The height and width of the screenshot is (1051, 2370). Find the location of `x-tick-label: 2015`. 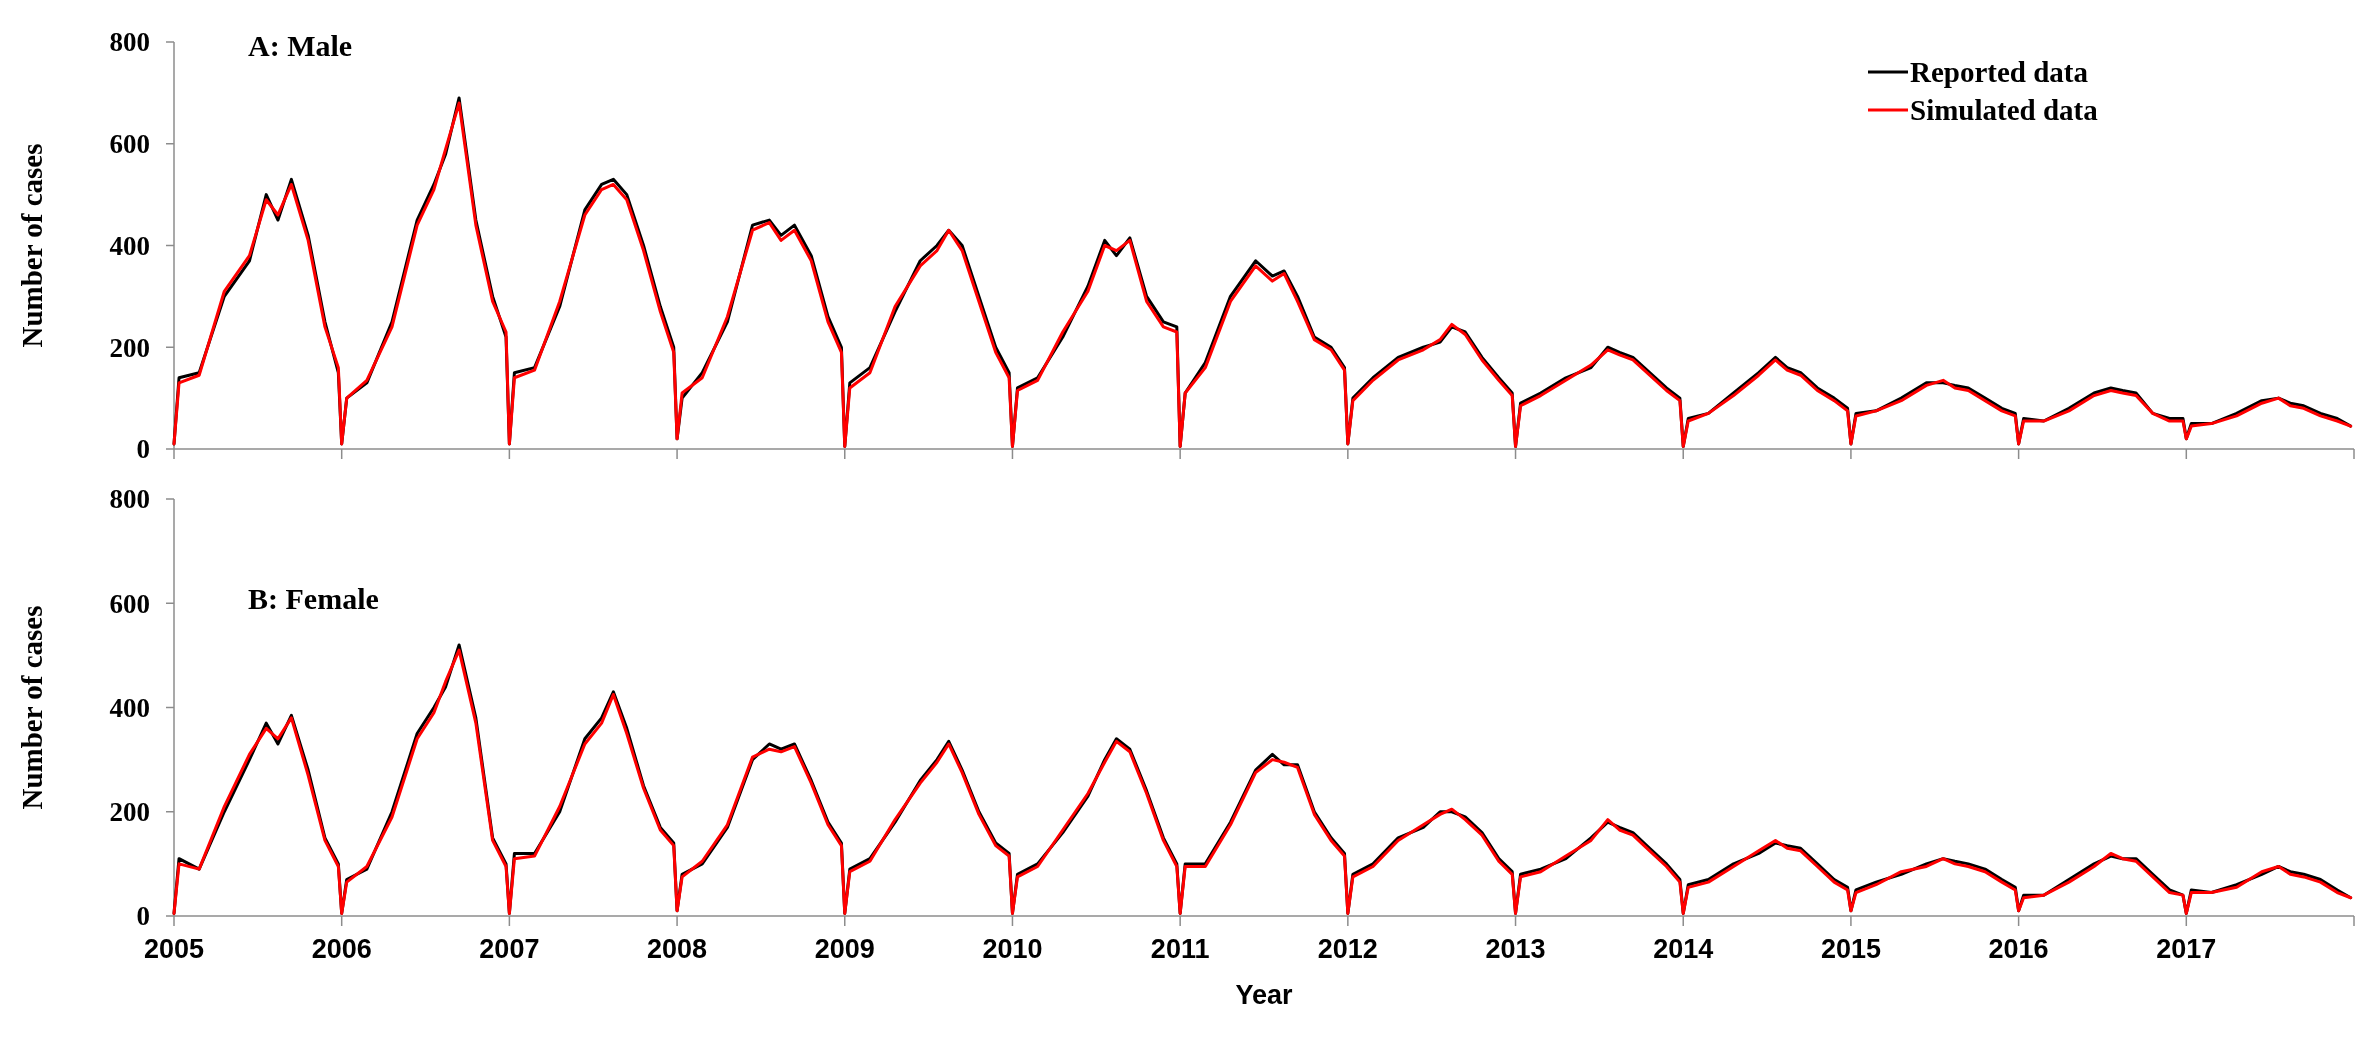

x-tick-label: 2015 is located at coordinates (1850, 949).